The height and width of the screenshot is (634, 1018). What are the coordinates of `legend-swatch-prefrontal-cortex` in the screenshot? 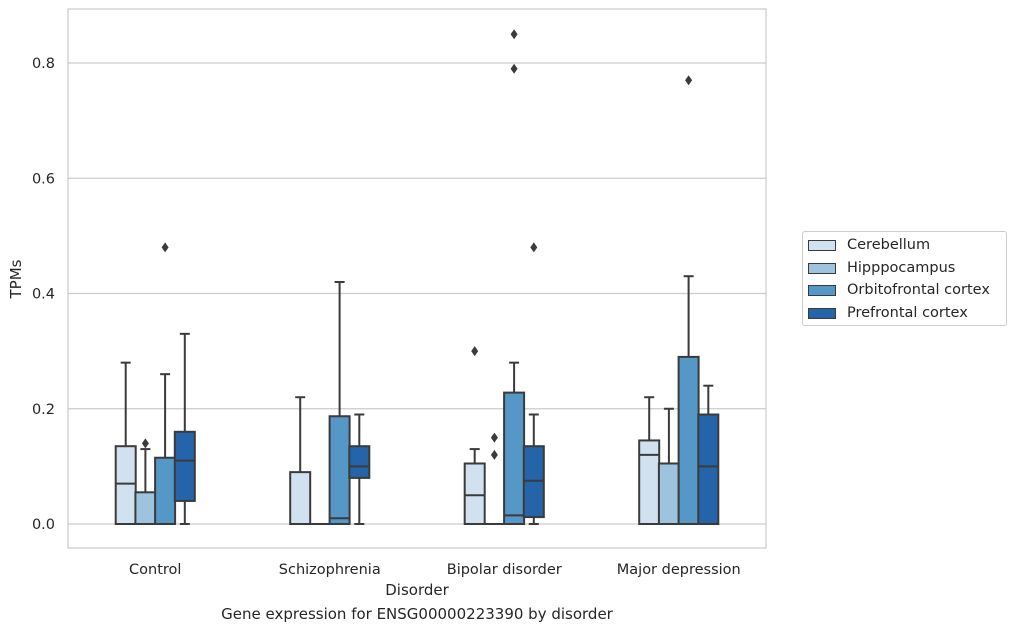 It's located at (822, 313).